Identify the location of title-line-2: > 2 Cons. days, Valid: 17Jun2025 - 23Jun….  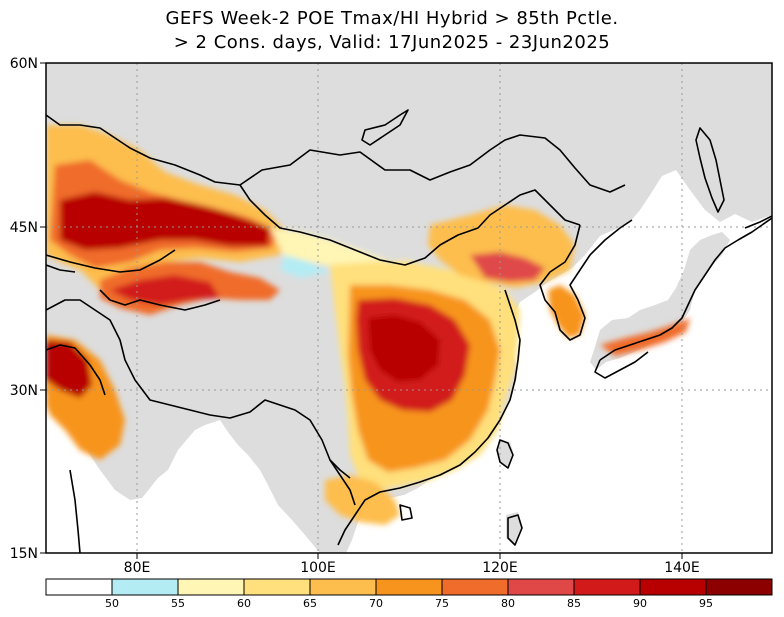
(392, 42).